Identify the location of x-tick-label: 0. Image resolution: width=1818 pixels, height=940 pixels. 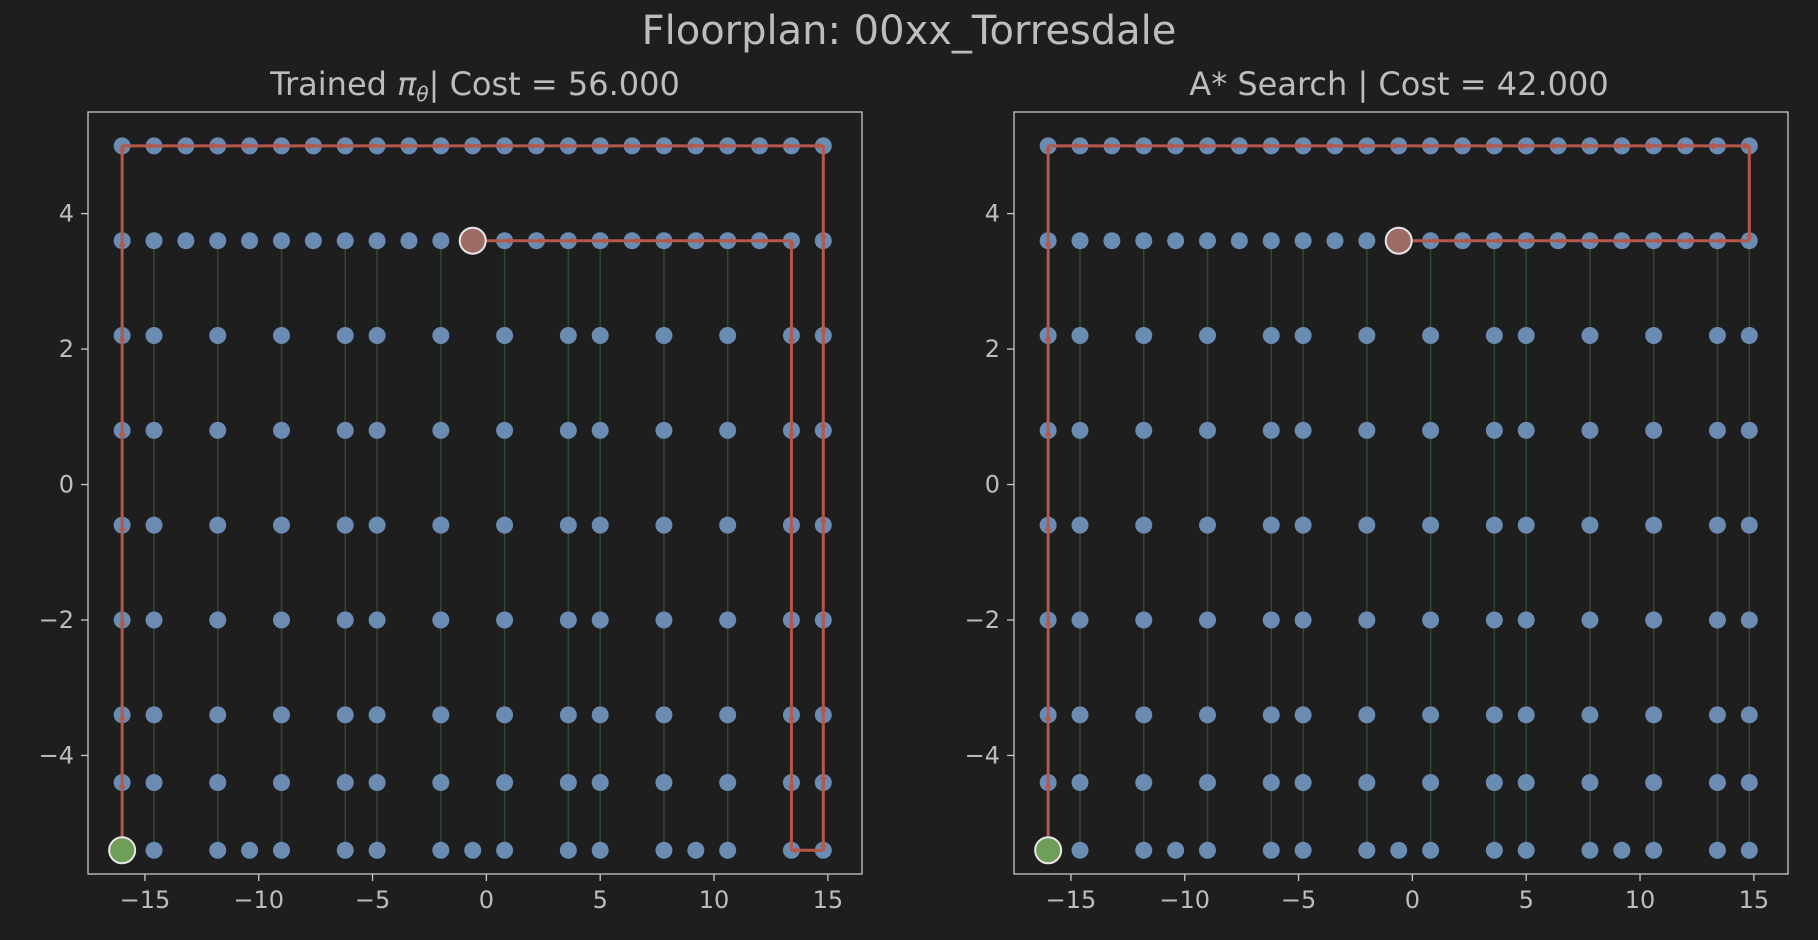
(486, 900).